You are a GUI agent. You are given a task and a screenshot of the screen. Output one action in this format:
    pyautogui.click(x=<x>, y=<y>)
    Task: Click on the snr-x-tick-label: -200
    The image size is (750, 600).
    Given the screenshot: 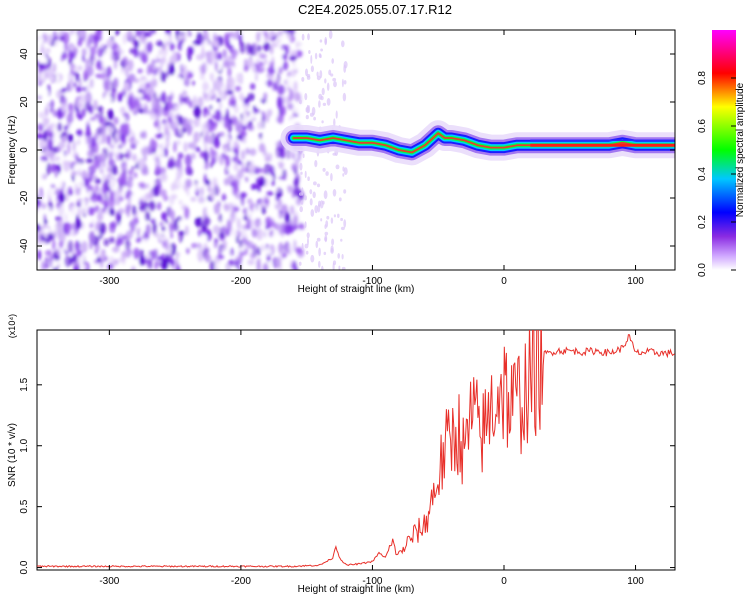 What is the action you would take?
    pyautogui.click(x=241, y=581)
    